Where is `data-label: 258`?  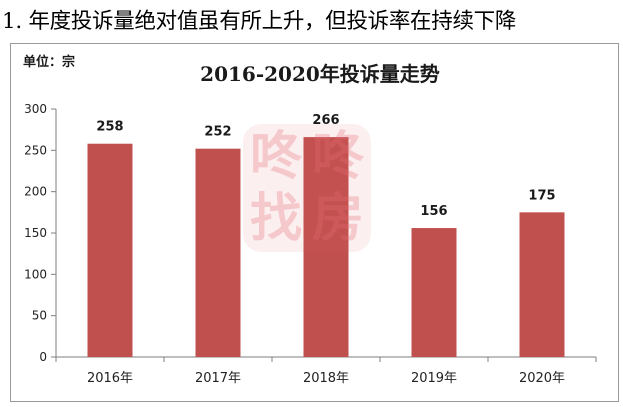
data-label: 258 is located at coordinates (109, 127).